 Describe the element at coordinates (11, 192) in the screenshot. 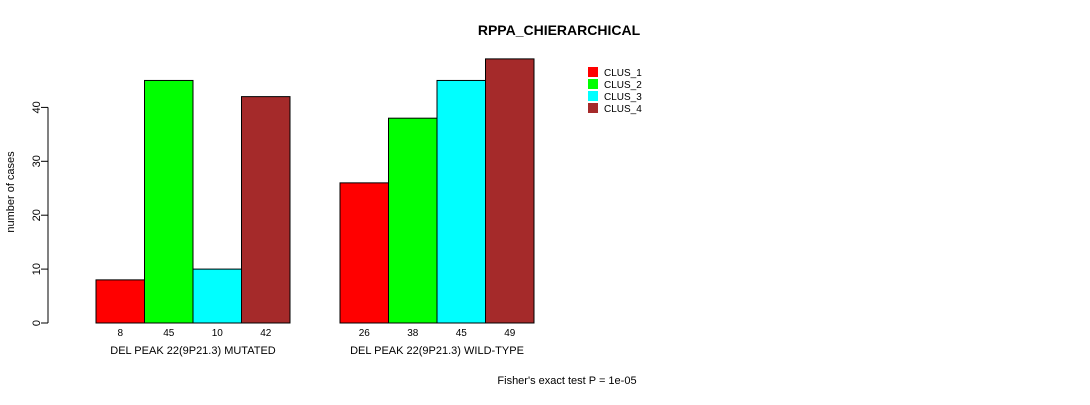

I see `y-axis-label: number of cases` at that location.